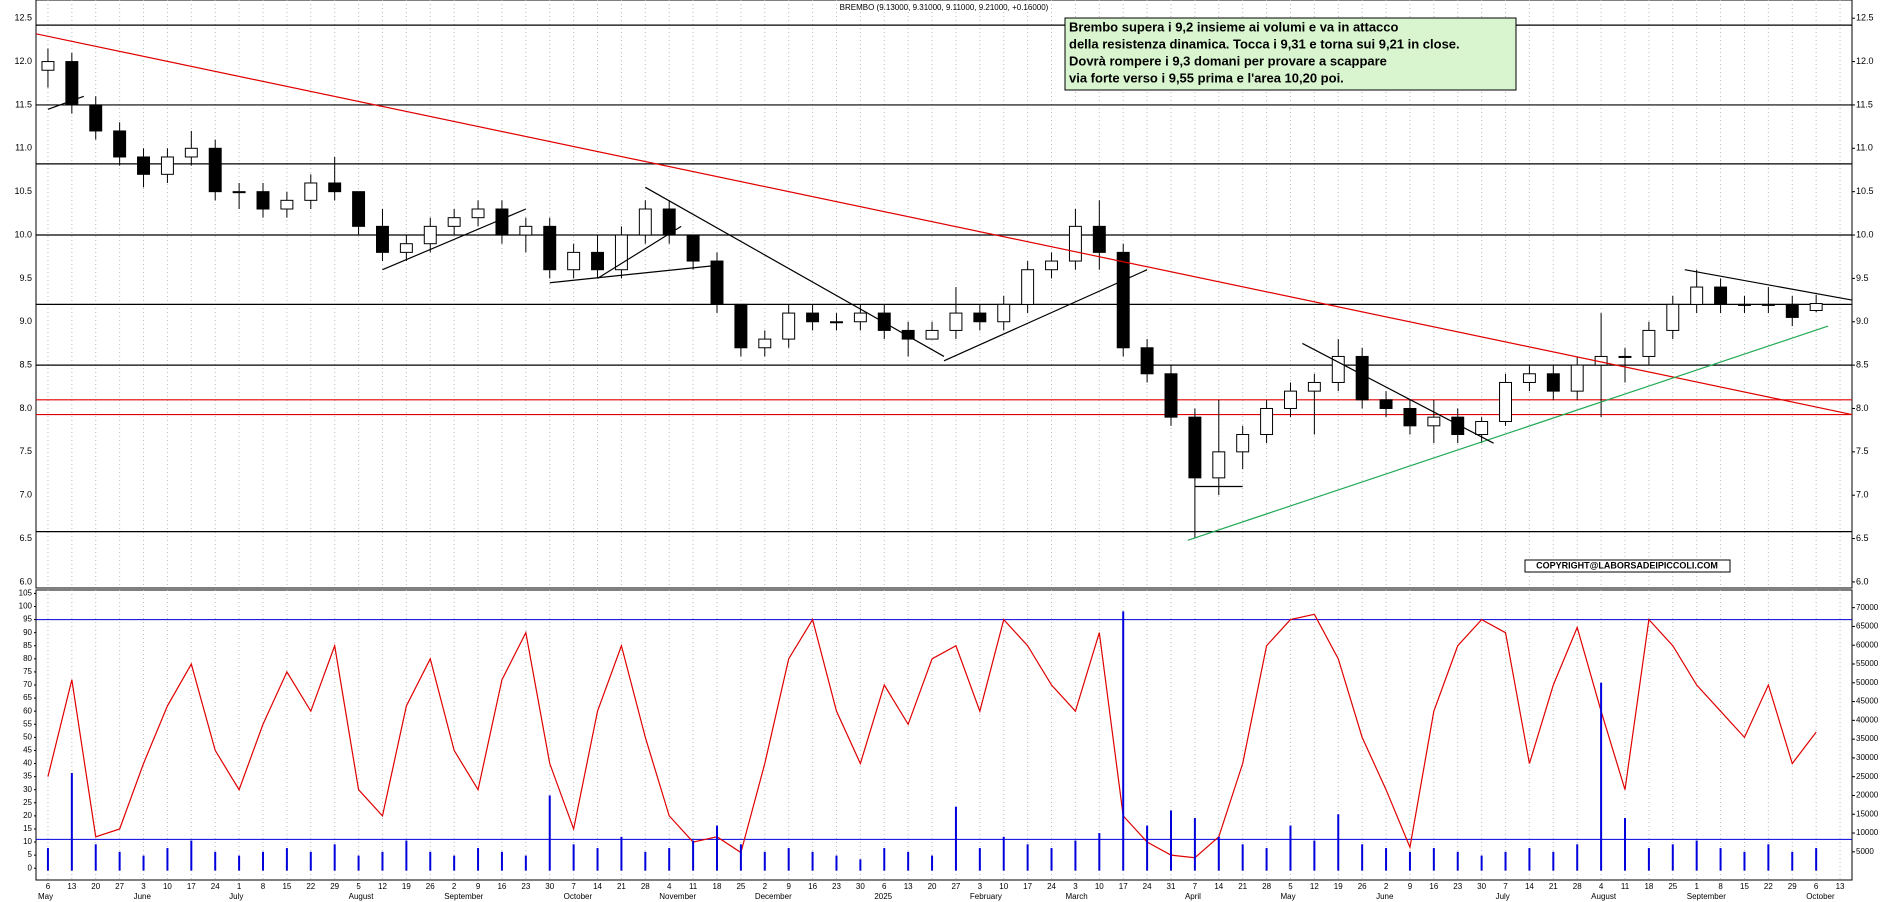 The width and height of the screenshot is (1890, 902). What do you see at coordinates (836, 886) in the screenshot?
I see `x-tick-label: 23` at bounding box center [836, 886].